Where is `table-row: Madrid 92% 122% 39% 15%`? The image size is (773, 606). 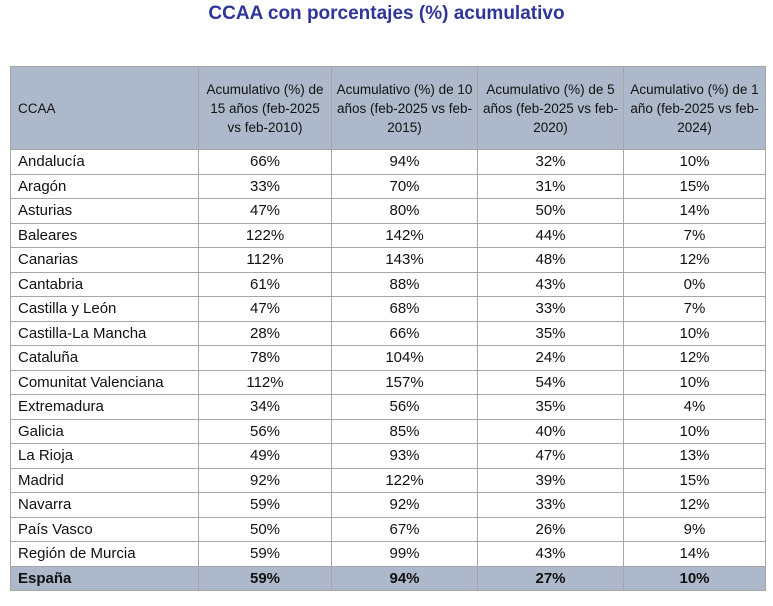 table-row: Madrid 92% 122% 39% 15% is located at coordinates (388, 480).